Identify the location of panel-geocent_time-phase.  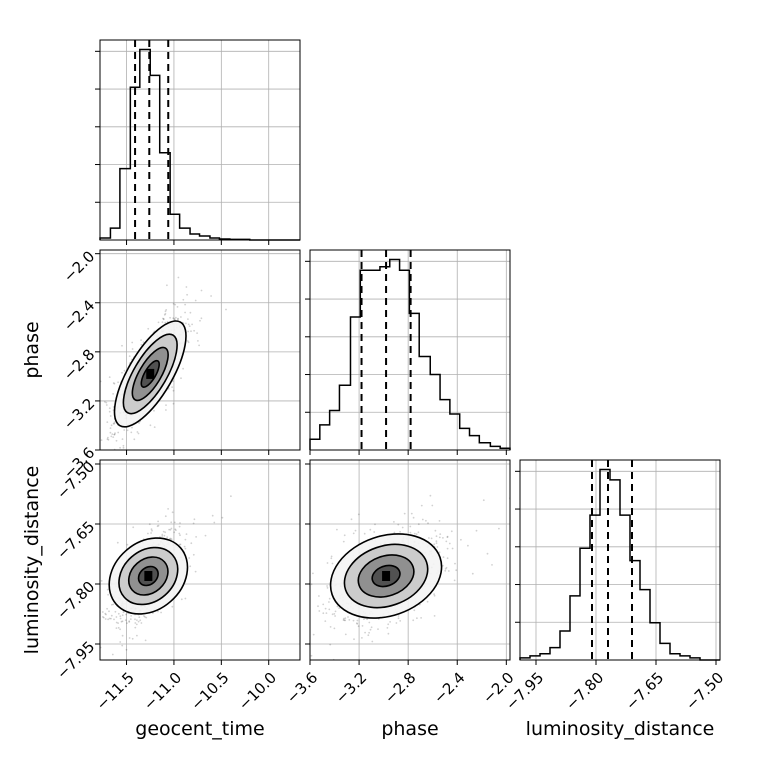
(200, 350).